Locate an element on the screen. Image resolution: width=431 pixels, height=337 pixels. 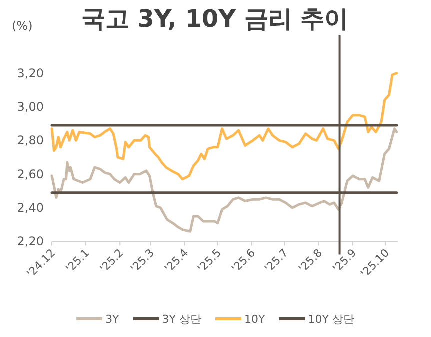
y-tick-label: 2,80 is located at coordinates (30, 141).